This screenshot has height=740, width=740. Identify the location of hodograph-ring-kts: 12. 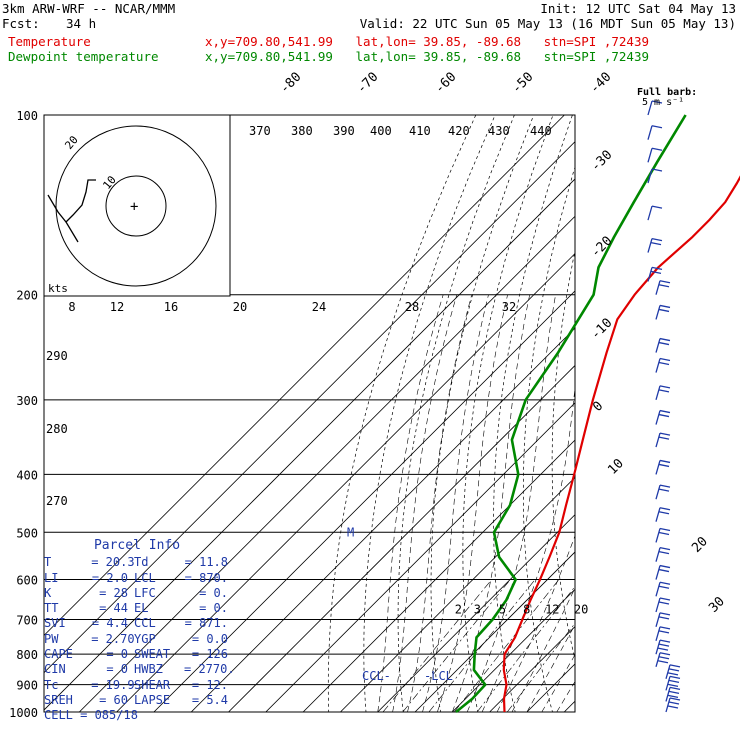
(117, 307).